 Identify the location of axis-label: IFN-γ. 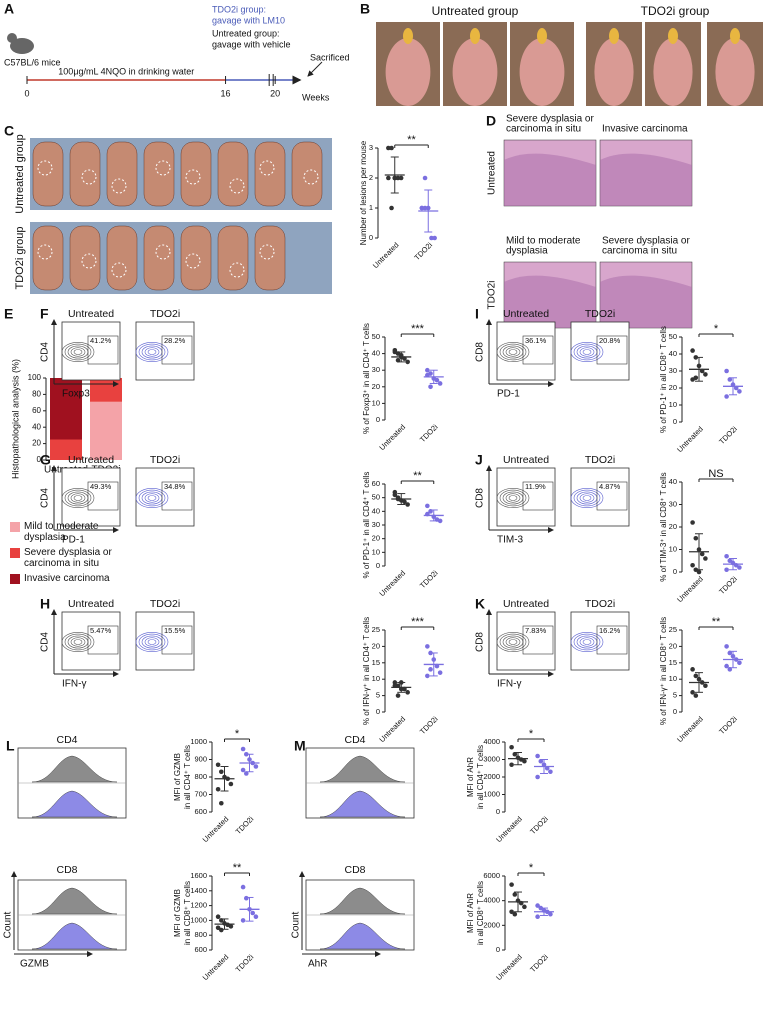
(74, 684).